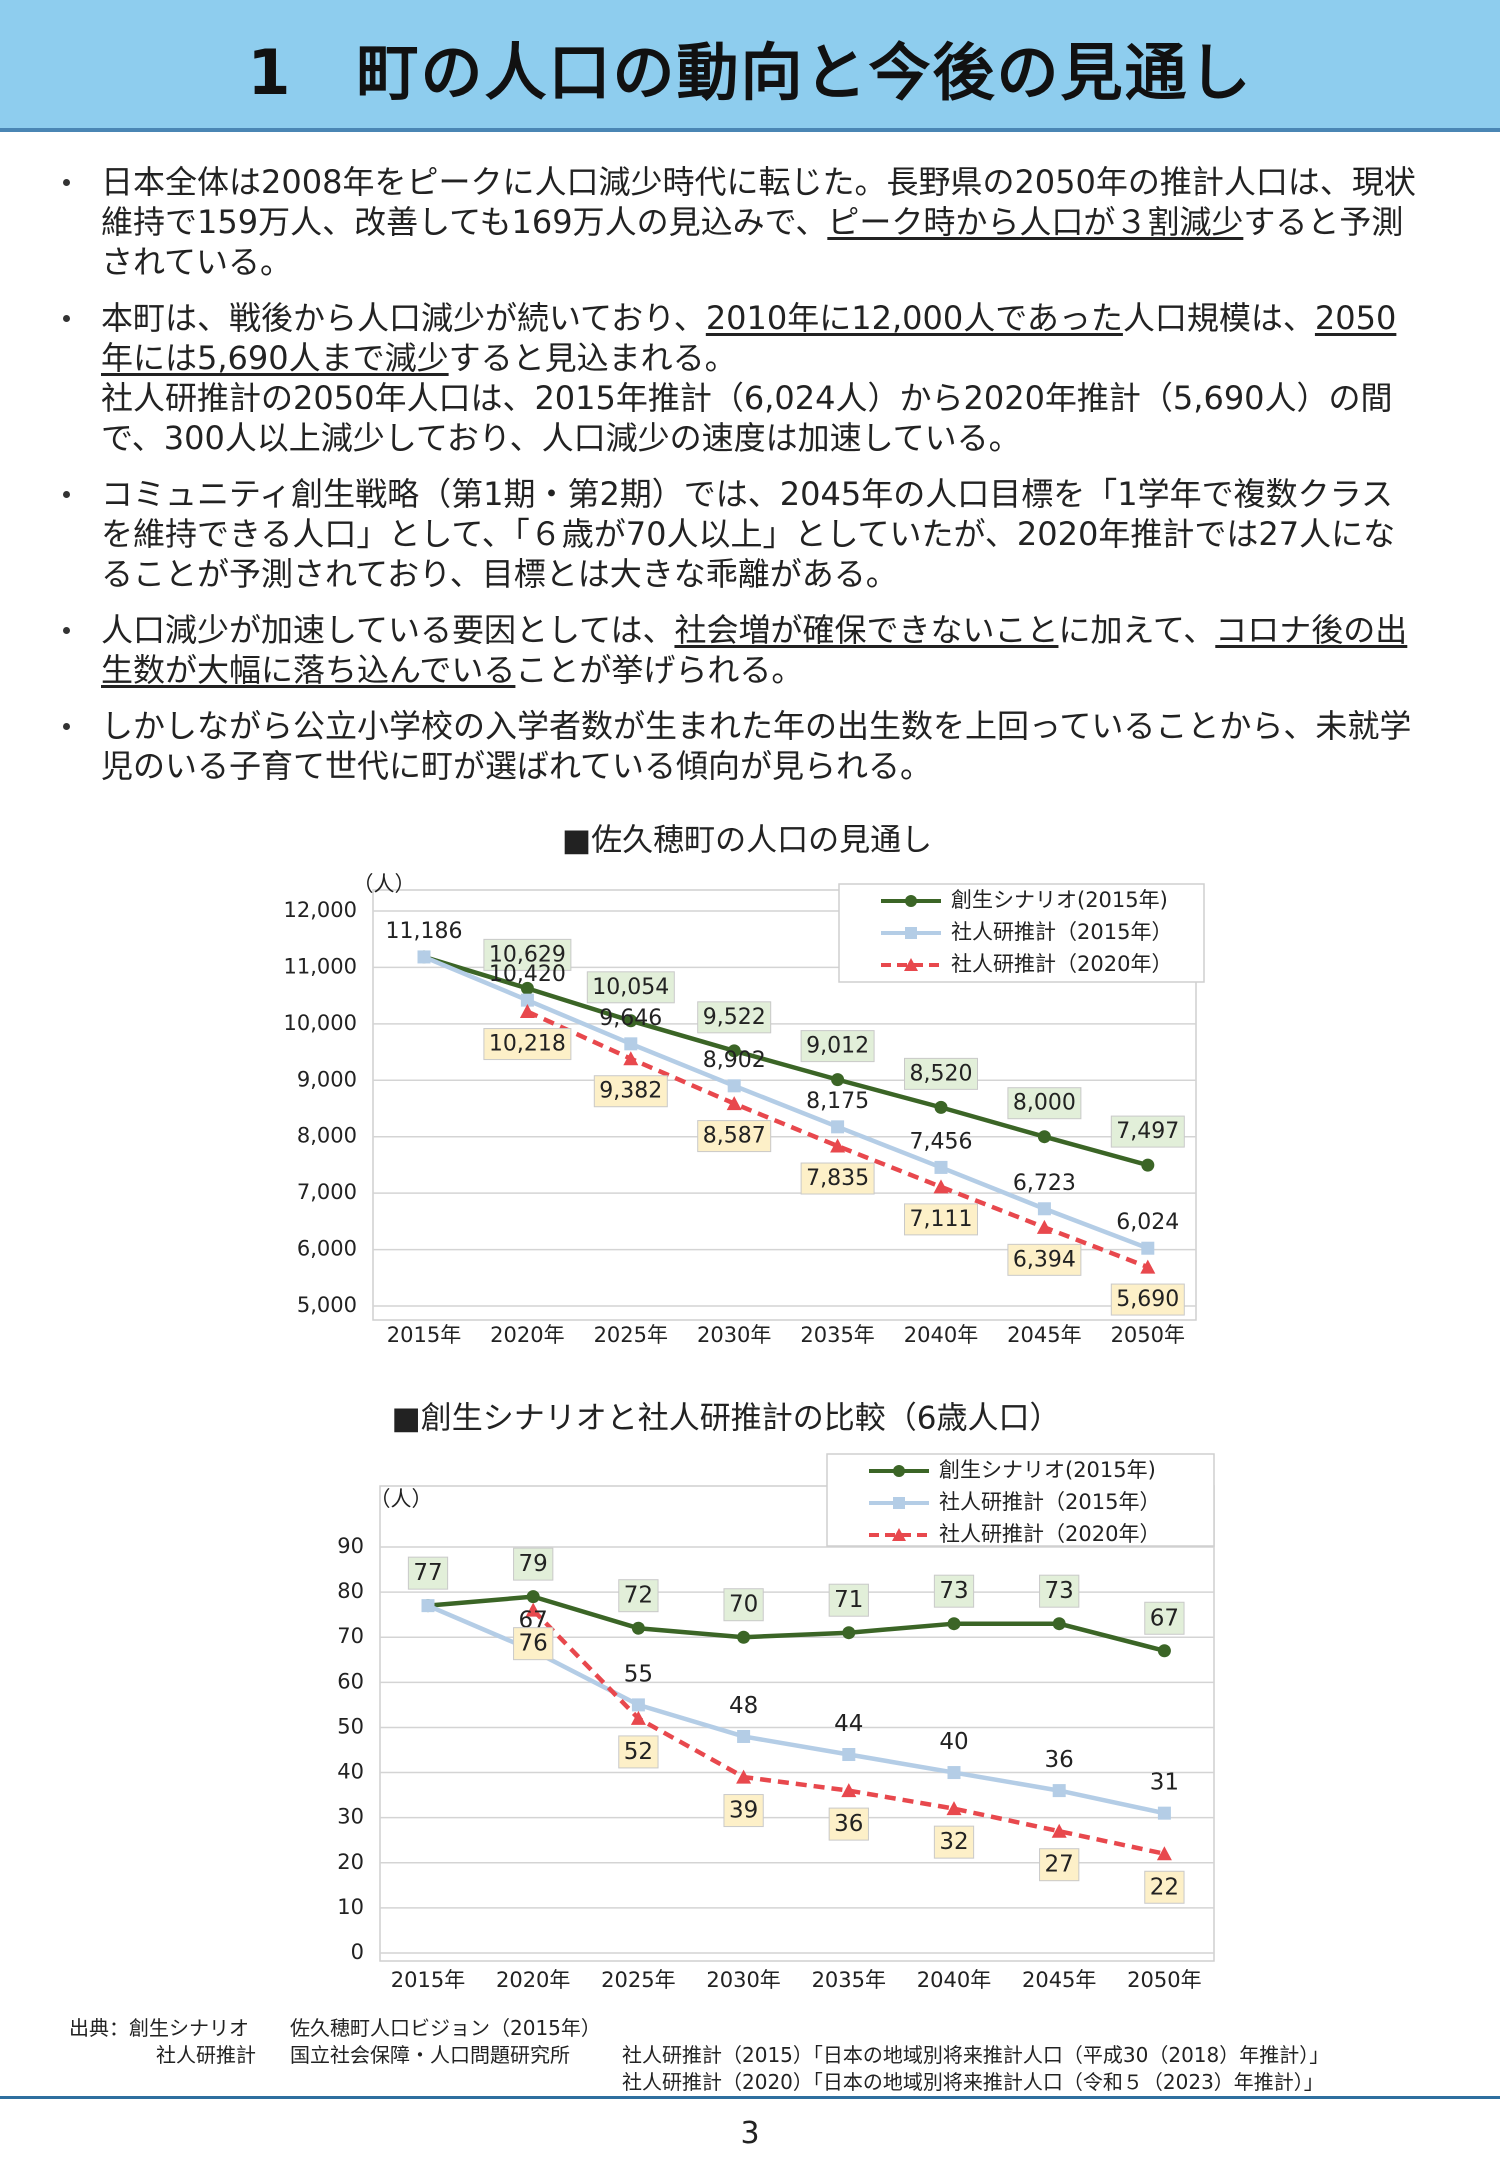  Describe the element at coordinates (953, 1742) in the screenshot. I see `data-label: 40` at that location.